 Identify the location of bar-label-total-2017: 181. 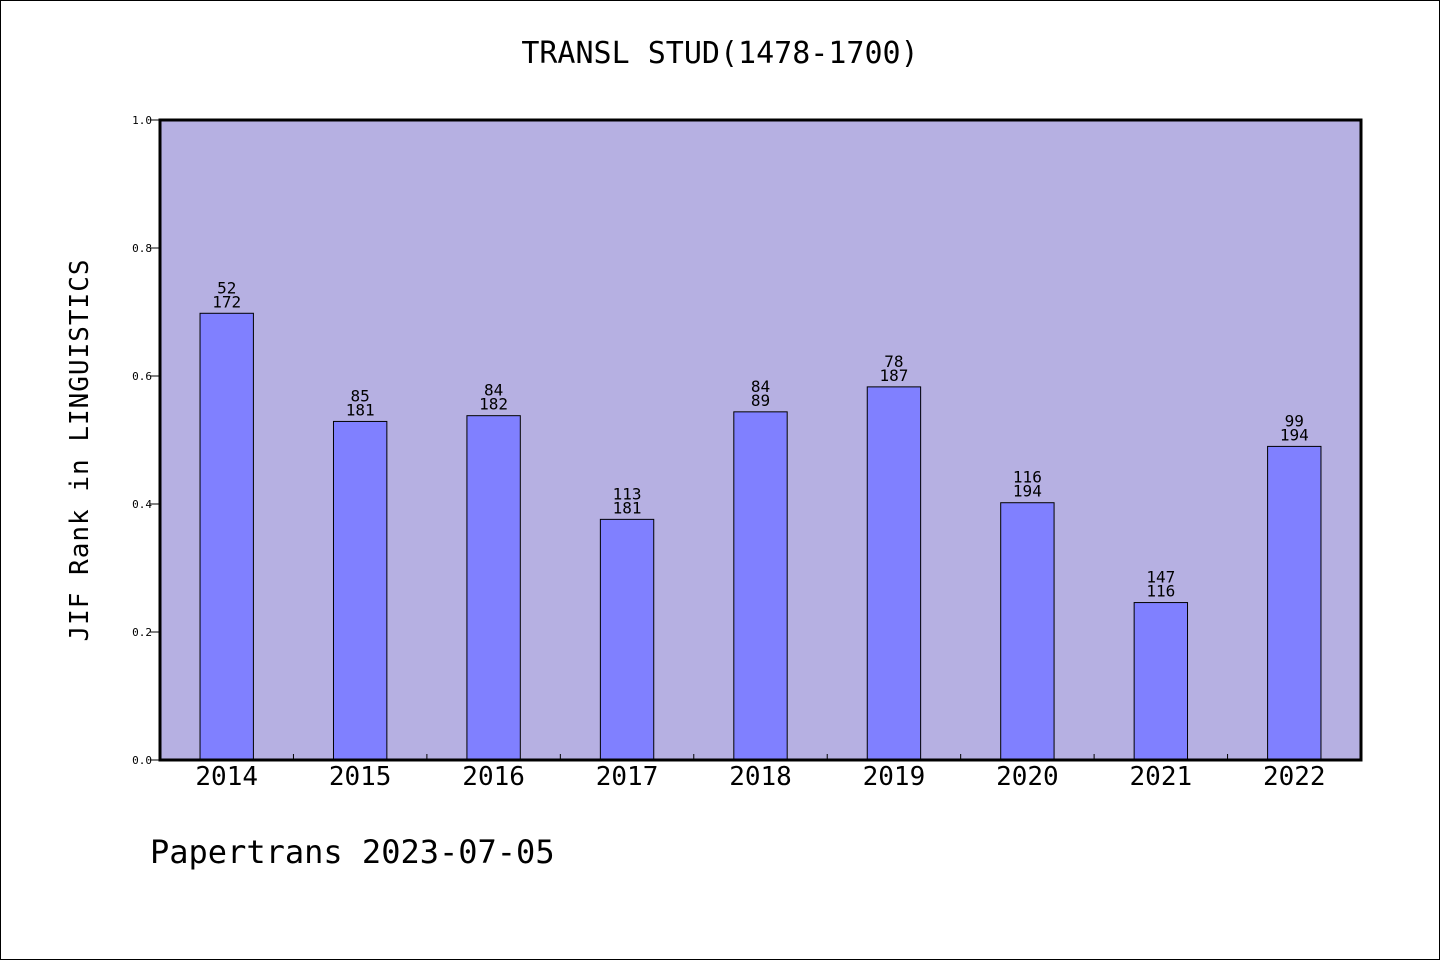
(627, 507).